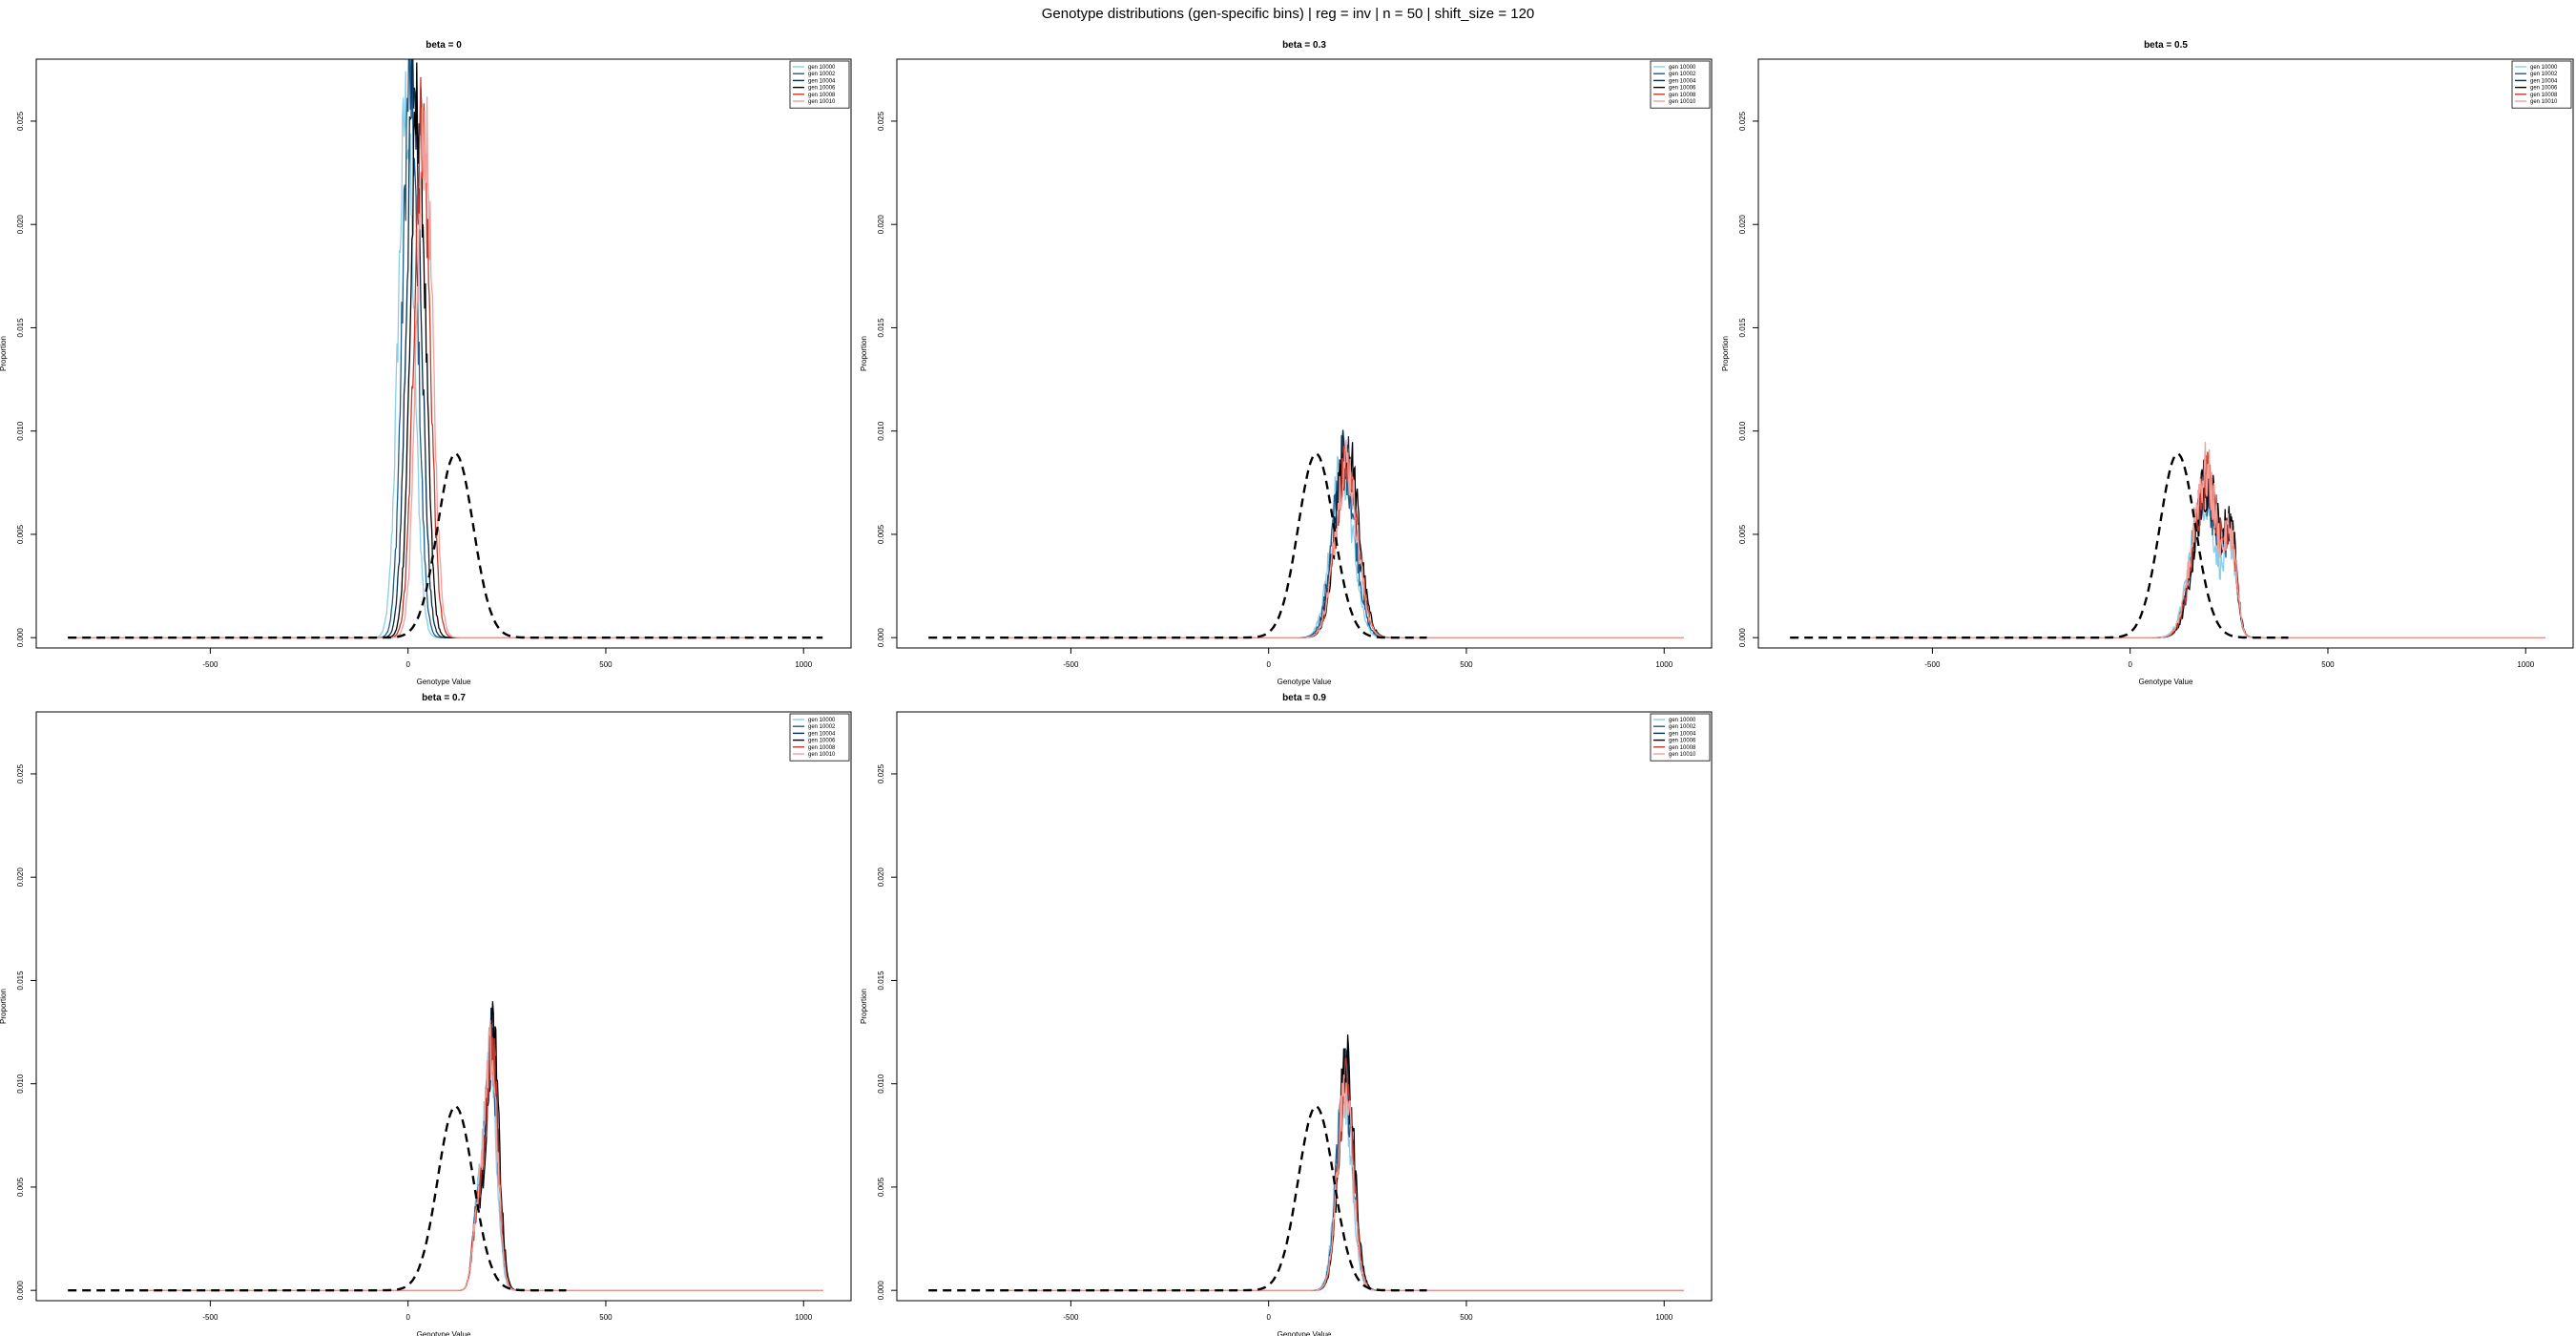 This screenshot has height=1336, width=2576. I want to click on panel-title: beta = 0.7, so click(444, 698).